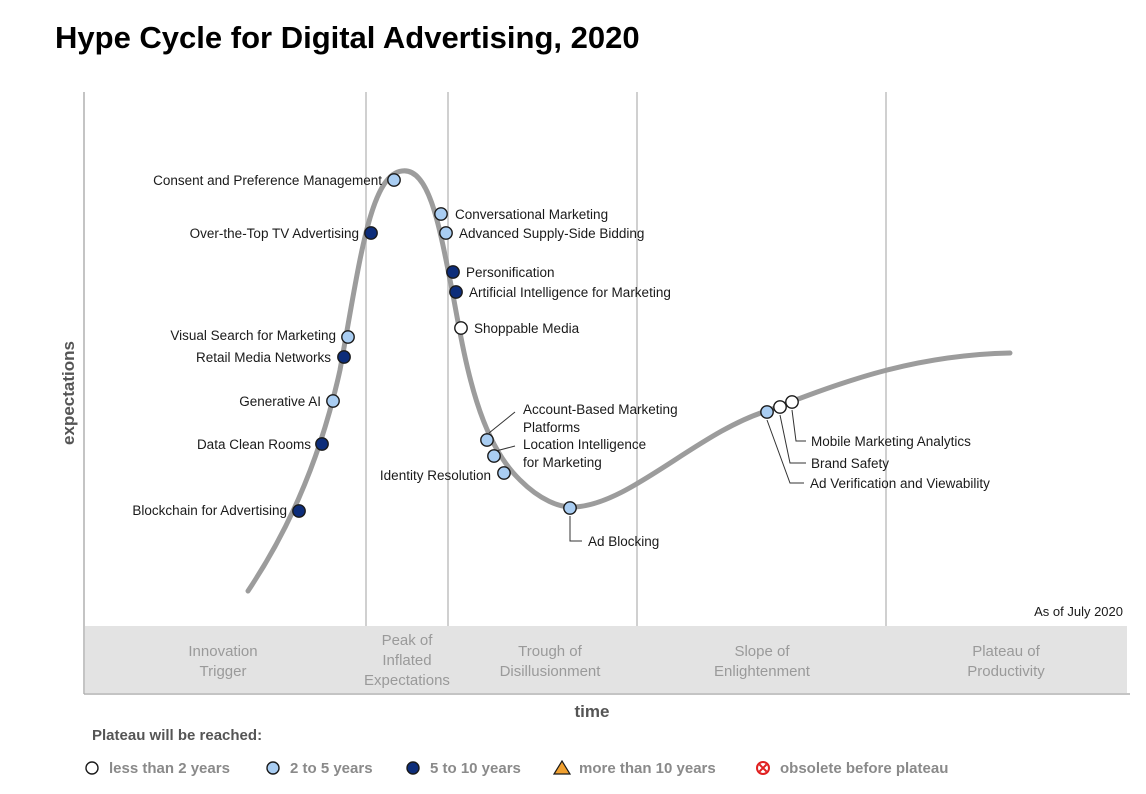  Describe the element at coordinates (623, 541) in the screenshot. I see `point-label: Ad Blocking` at that location.